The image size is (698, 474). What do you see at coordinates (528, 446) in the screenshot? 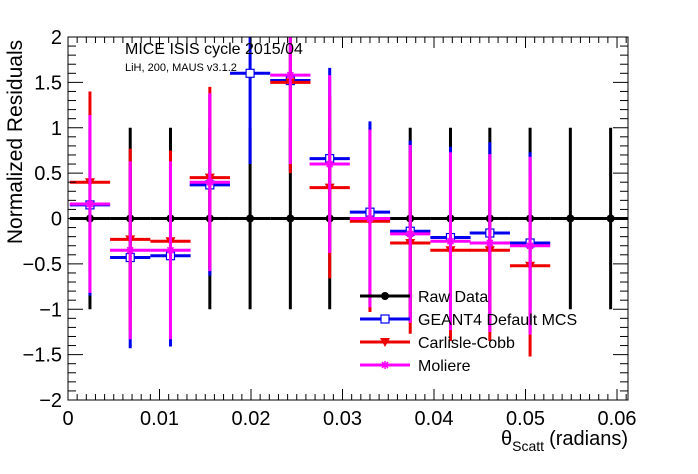
I see `x-label-subscript: Scatt` at bounding box center [528, 446].